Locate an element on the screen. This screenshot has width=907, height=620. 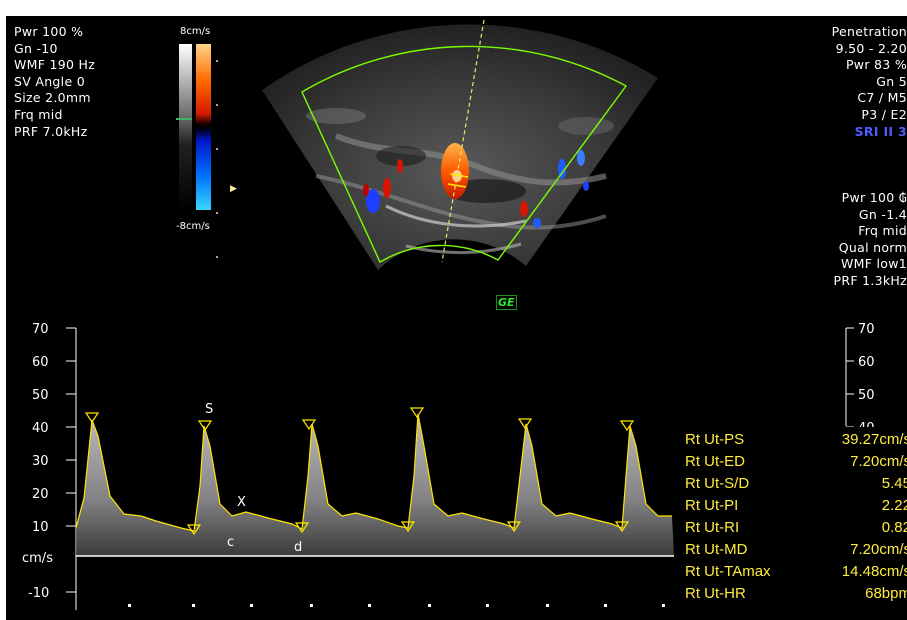
measurement-label: Rt Ut-S/D is located at coordinates (717, 483).